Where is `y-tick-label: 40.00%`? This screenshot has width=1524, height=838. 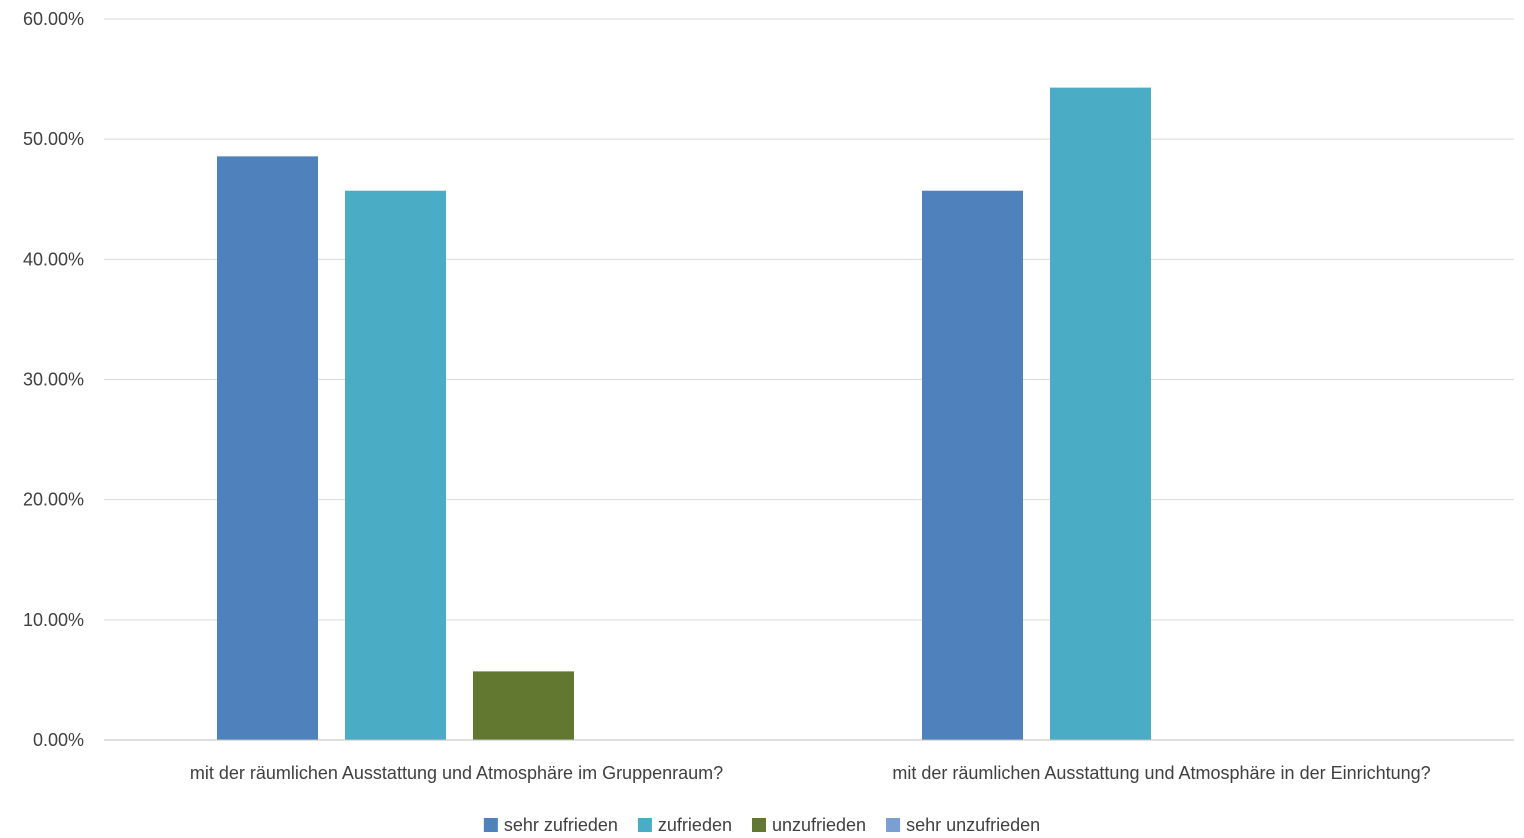
y-tick-label: 40.00% is located at coordinates (53, 259).